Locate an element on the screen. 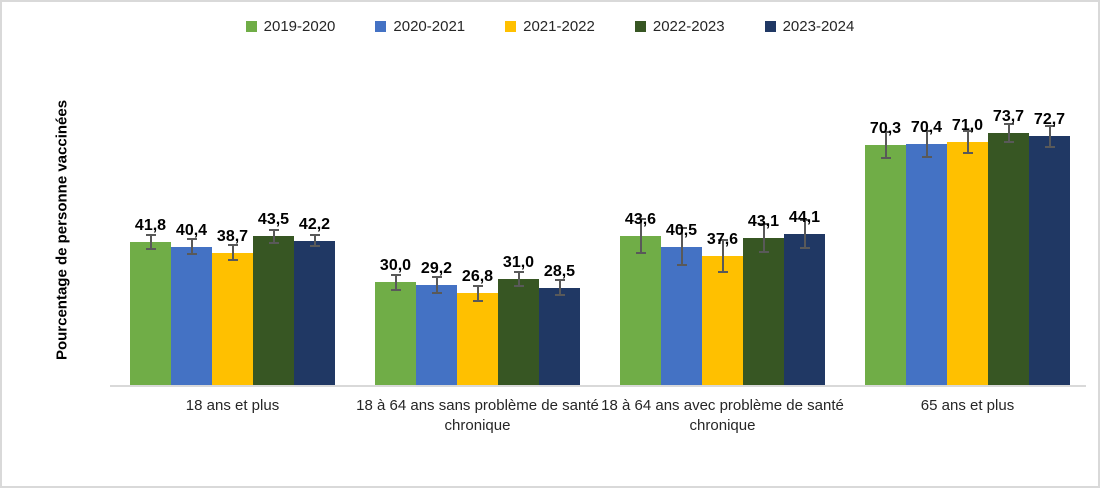  value-label-2020-2021: 40,5 is located at coordinates (681, 230).